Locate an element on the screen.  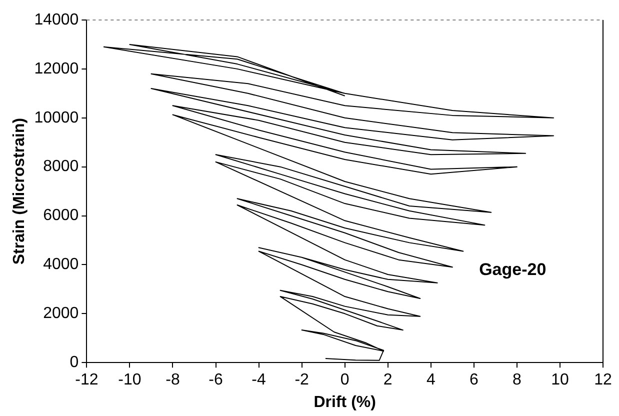
x-tick-label: 4 is located at coordinates (431, 380).